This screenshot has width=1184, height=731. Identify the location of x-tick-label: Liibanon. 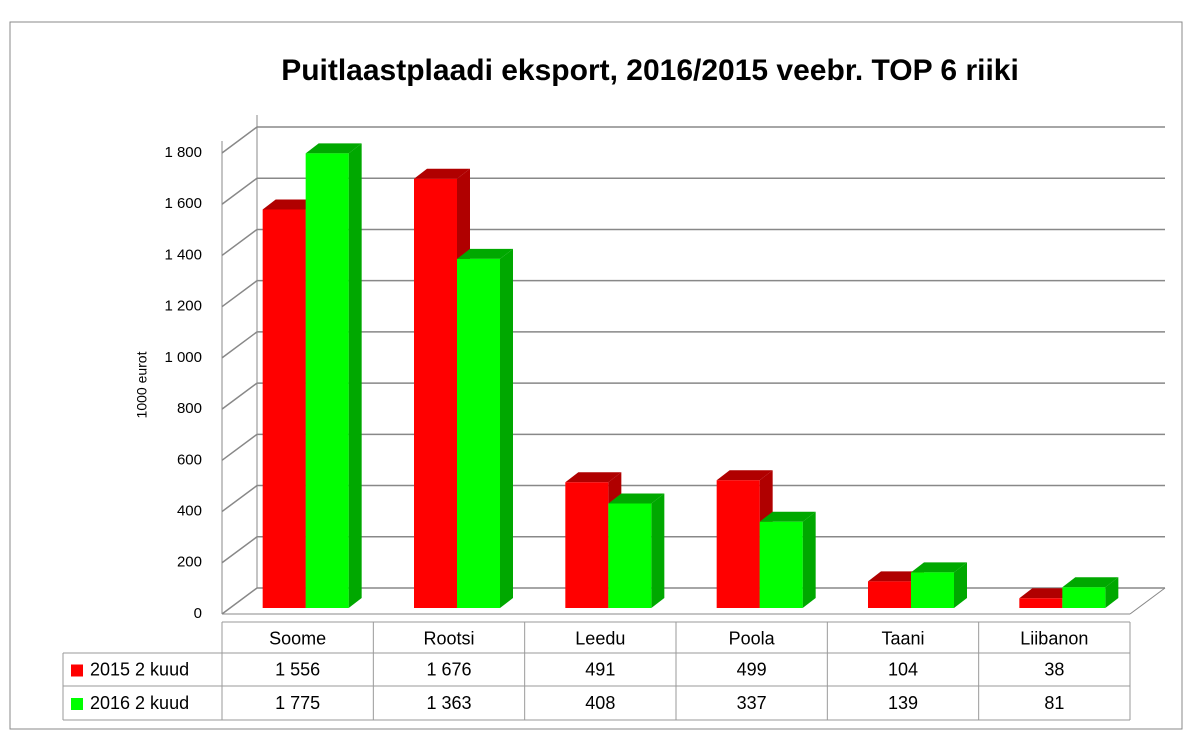
(1054, 638).